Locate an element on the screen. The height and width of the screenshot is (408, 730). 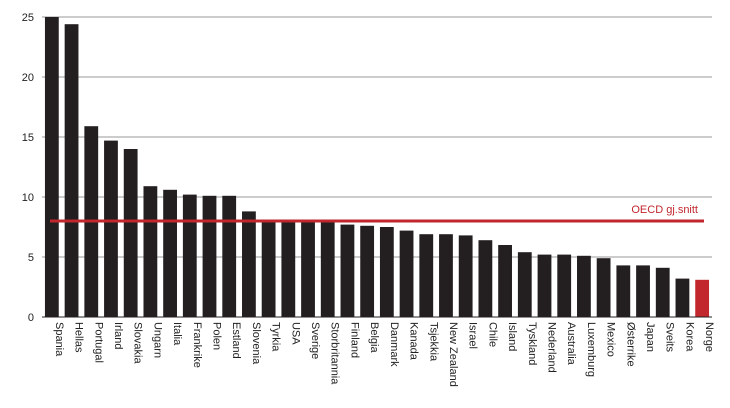
category-label-island: Island is located at coordinates (512, 336).